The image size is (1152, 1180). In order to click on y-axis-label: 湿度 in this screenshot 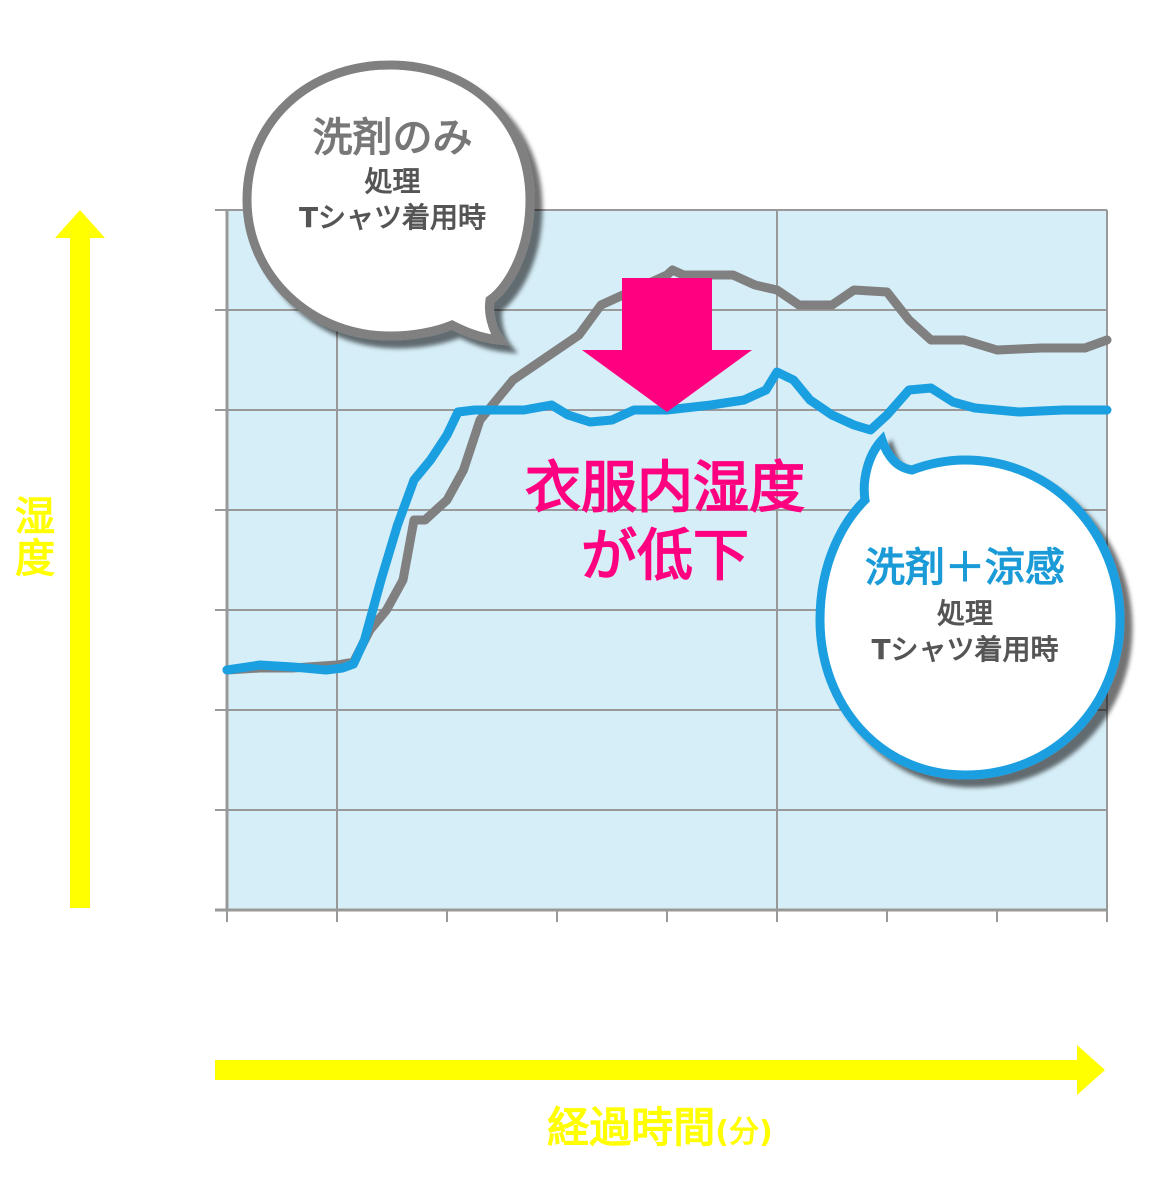, I will do `click(31, 537)`.